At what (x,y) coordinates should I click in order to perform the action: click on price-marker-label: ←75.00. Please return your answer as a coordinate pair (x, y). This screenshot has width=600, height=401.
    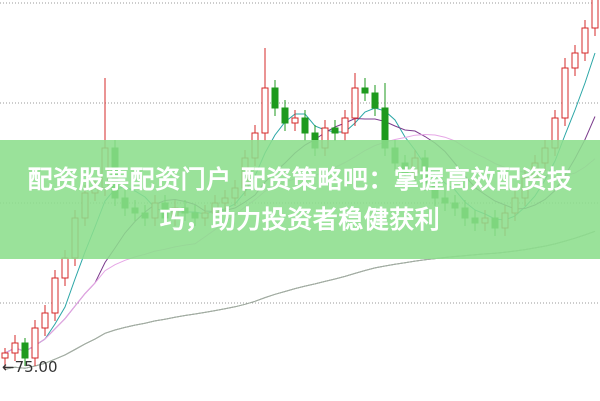
    Looking at the image, I should click on (30, 367).